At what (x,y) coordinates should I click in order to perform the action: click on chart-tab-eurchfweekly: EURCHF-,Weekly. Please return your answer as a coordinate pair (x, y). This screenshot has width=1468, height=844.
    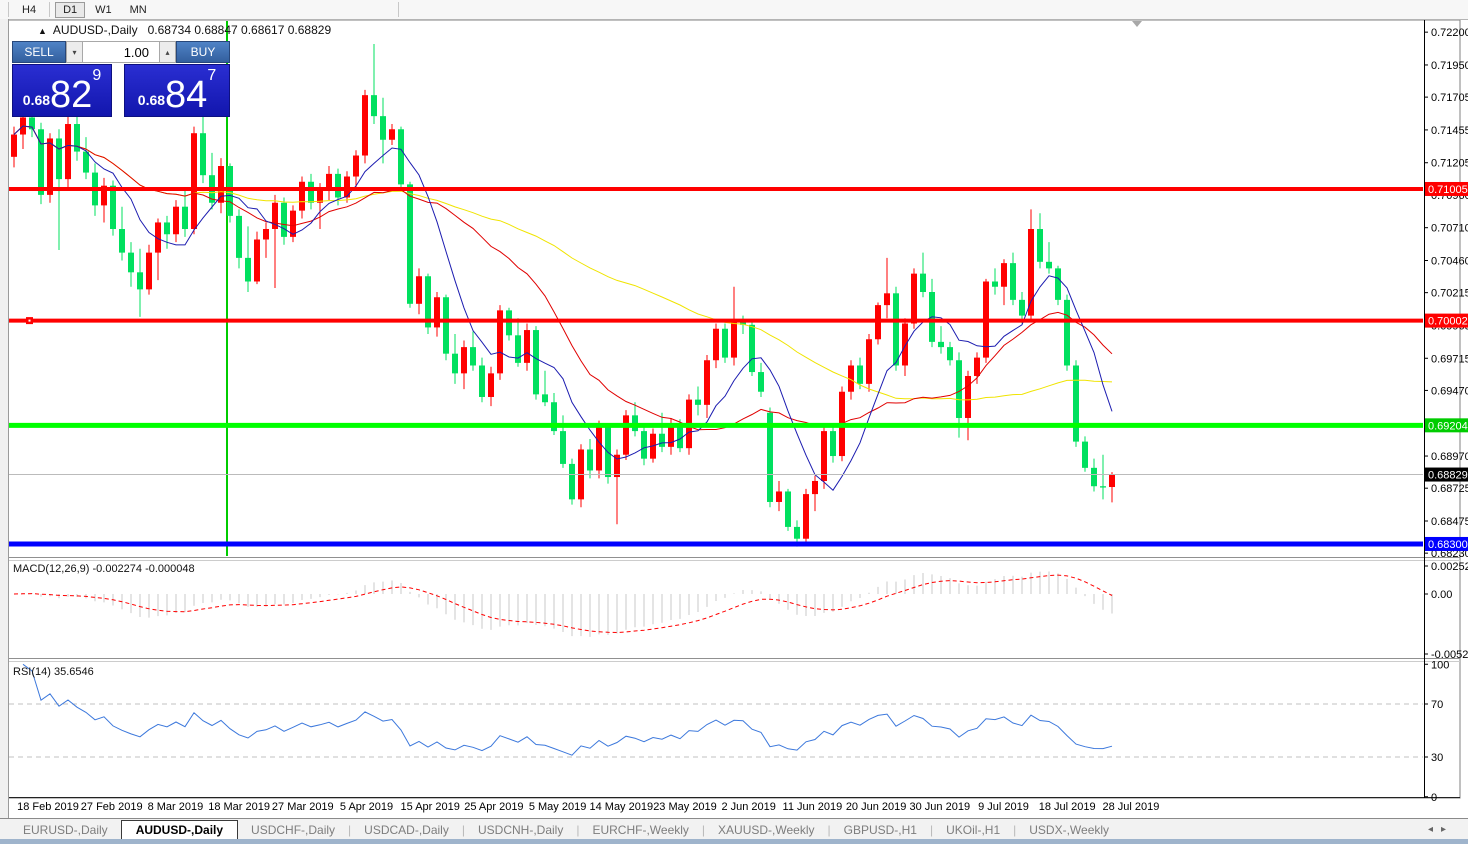
    Looking at the image, I should click on (640, 829).